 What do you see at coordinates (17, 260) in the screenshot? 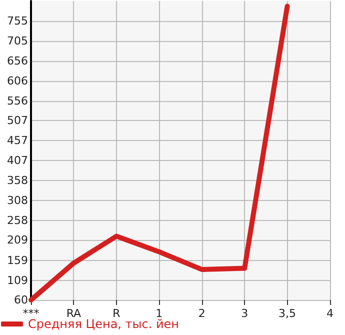
I see `y-tick-label: 159` at bounding box center [17, 260].